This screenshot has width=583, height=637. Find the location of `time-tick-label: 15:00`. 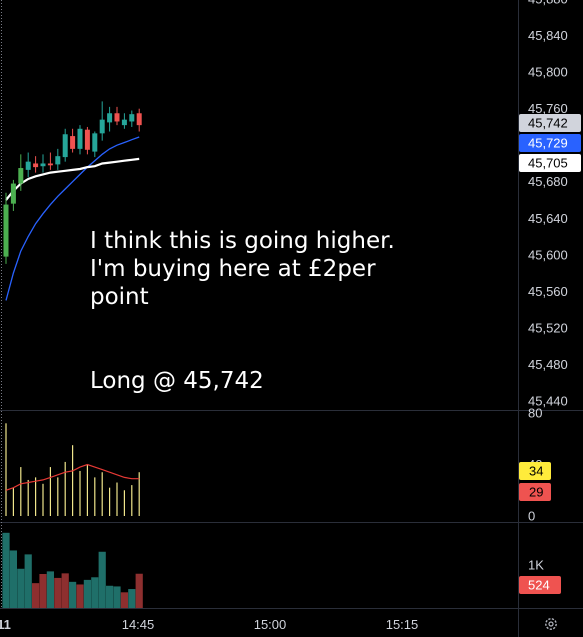

time-tick-label: 15:00 is located at coordinates (270, 624).